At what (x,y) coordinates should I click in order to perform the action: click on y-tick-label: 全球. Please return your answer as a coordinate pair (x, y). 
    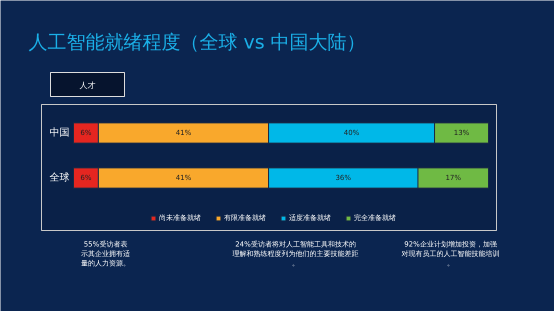
    Looking at the image, I should click on (60, 178).